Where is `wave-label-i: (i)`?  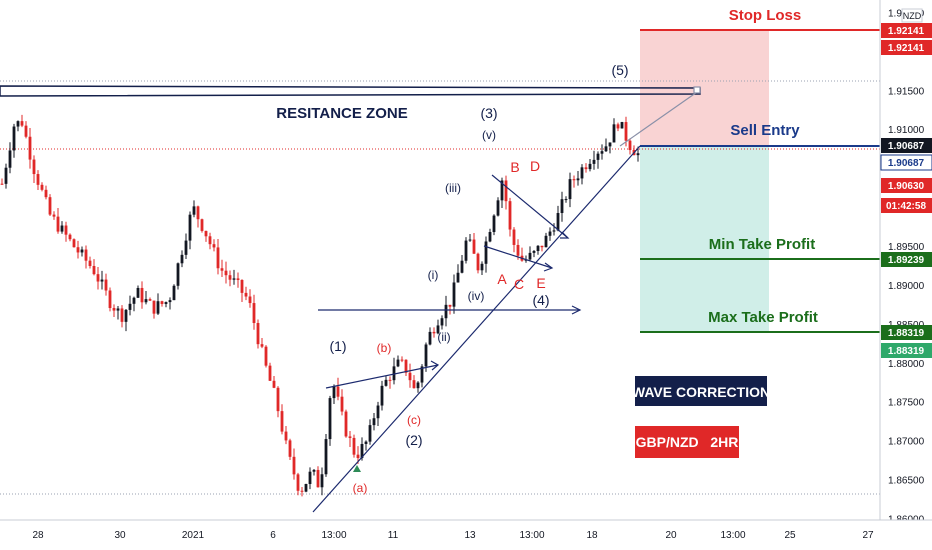 wave-label-i: (i) is located at coordinates (433, 275).